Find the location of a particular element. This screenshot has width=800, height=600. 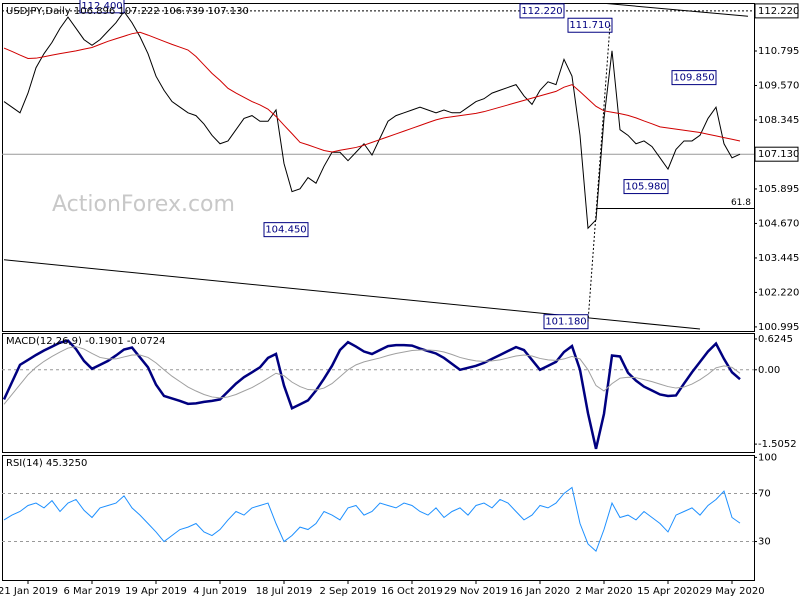

annotation-label: 112.400 is located at coordinates (101, 6).